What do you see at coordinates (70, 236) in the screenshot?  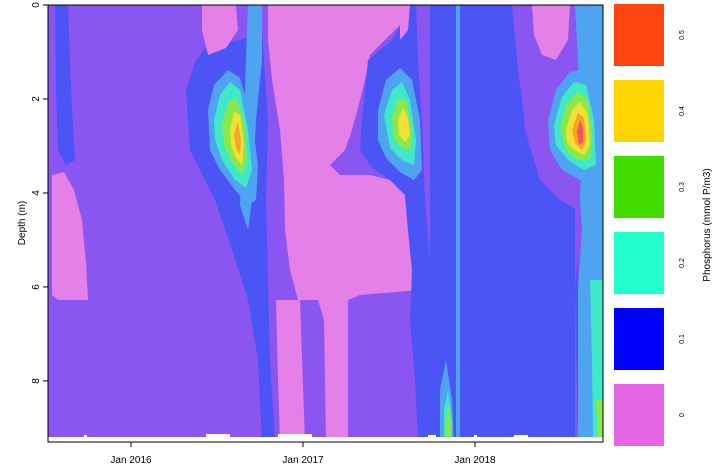 I see `pink-patch-left` at bounding box center [70, 236].